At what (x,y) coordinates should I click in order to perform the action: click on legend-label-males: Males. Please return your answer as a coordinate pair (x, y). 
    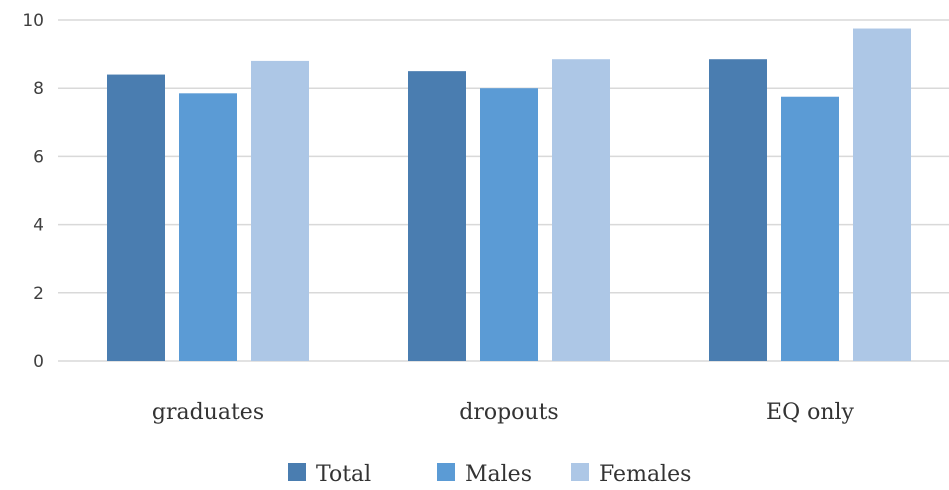
    Looking at the image, I should click on (498, 474).